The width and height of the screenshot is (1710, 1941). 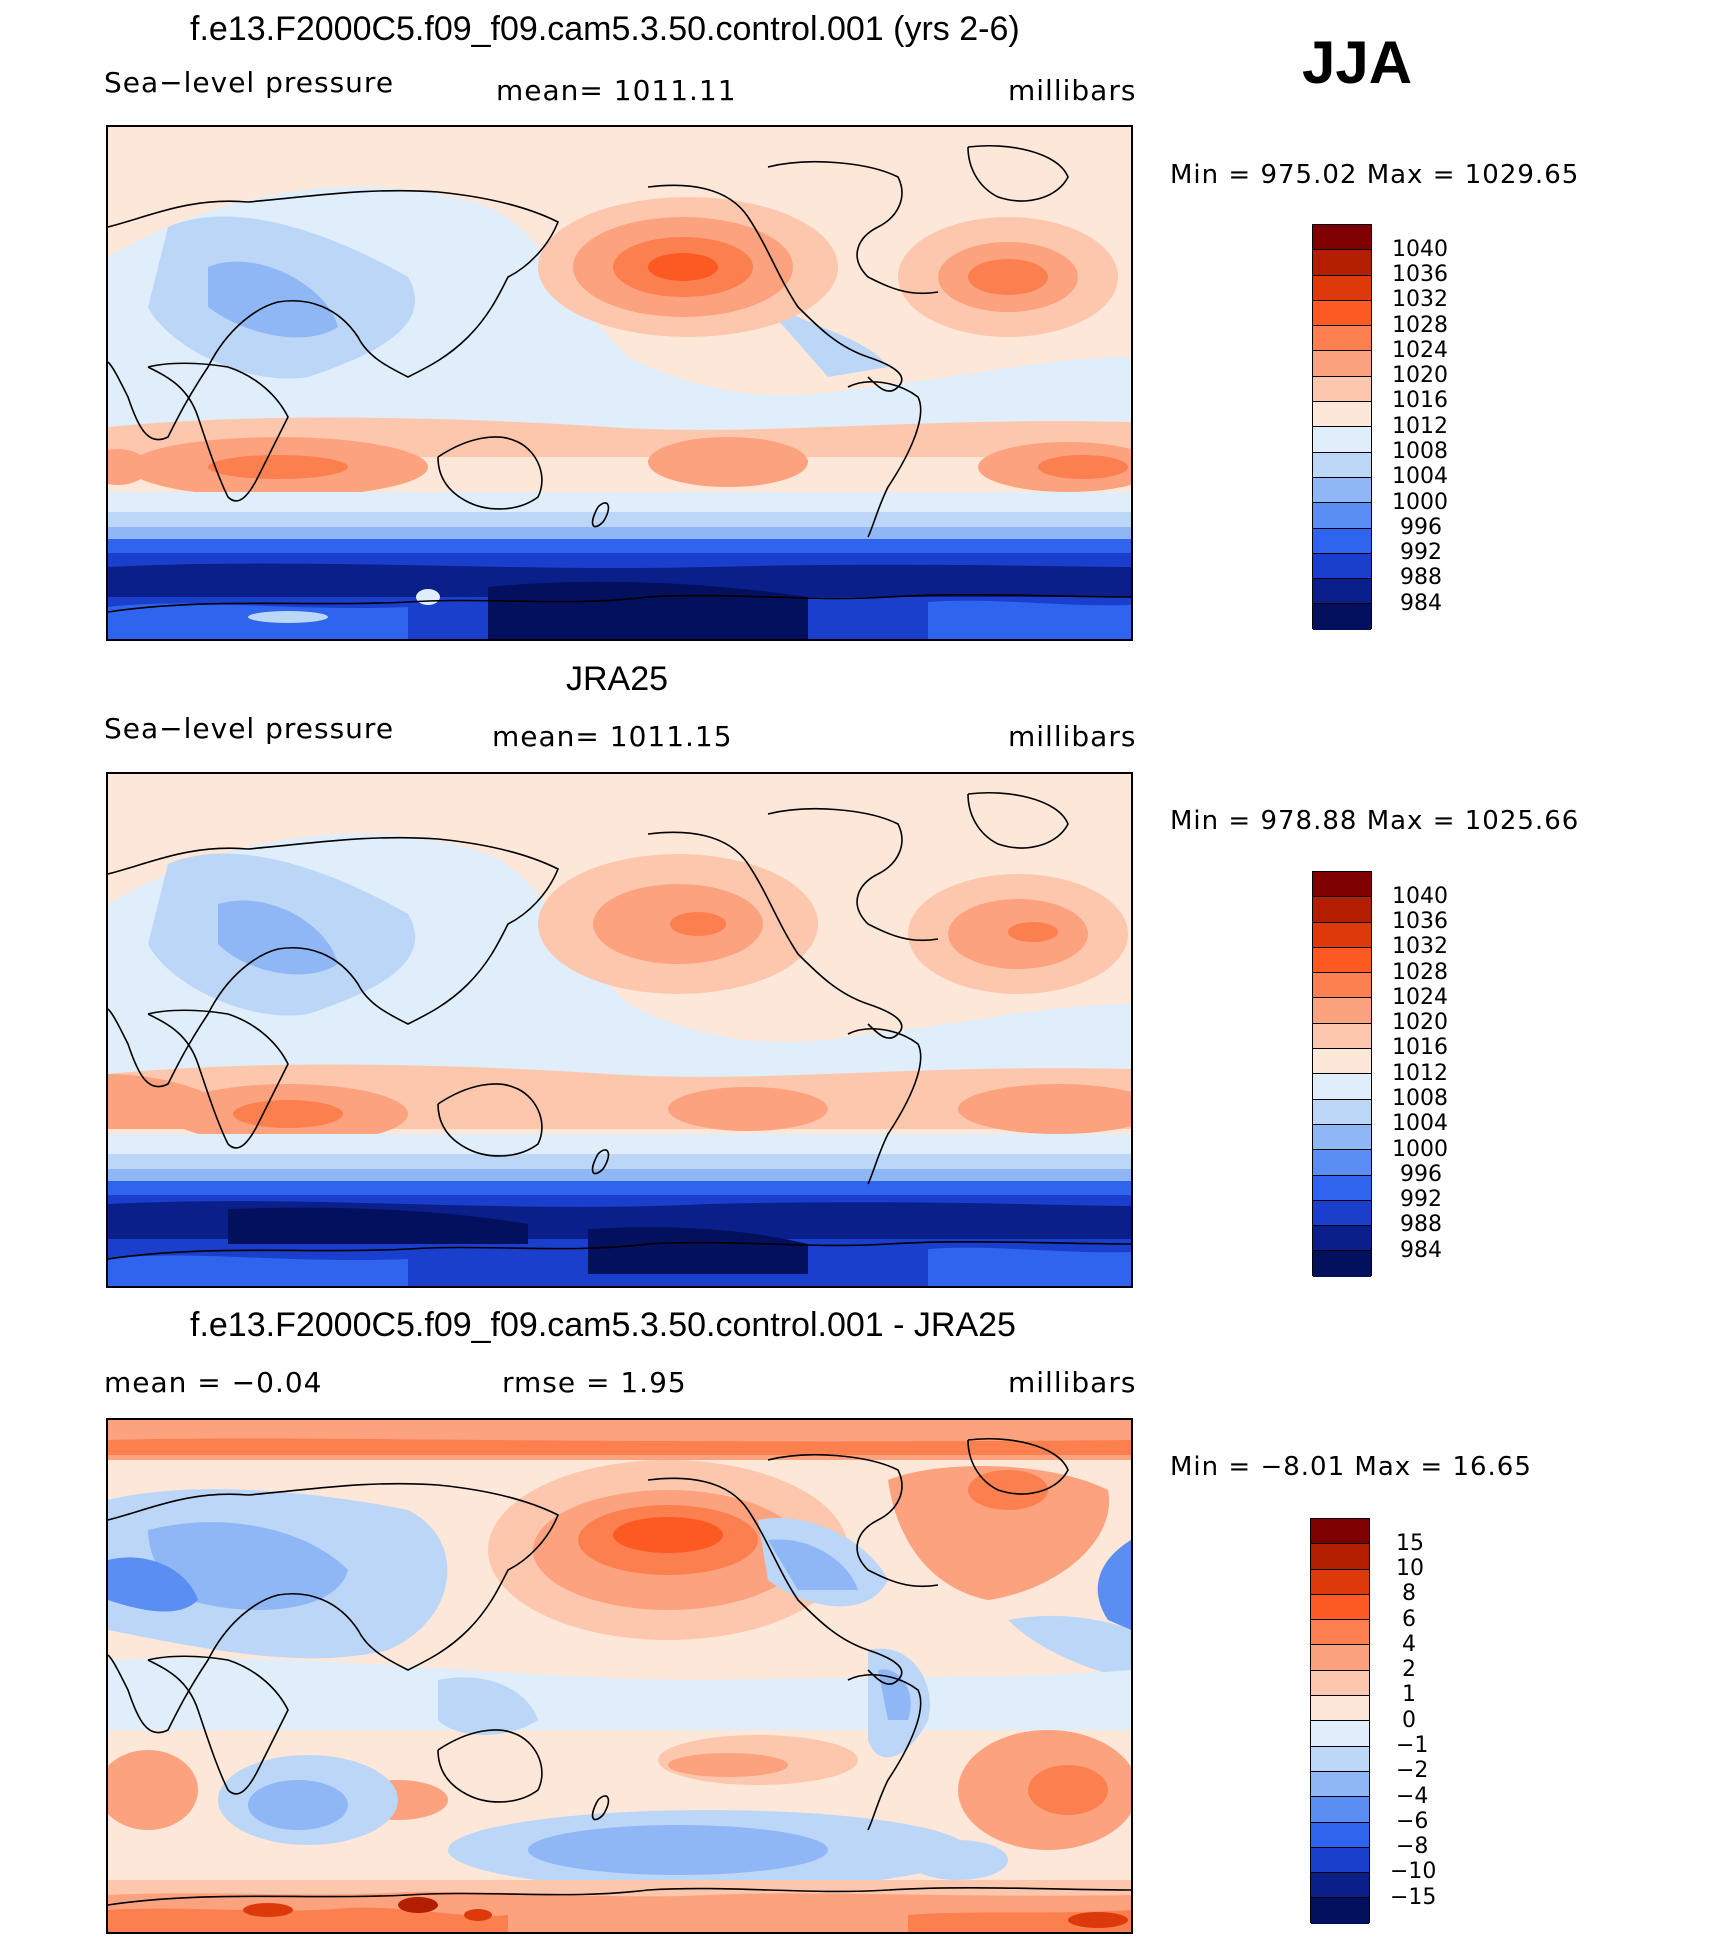 I want to click on colorbar-tick-label: 4, so click(x=1409, y=1644).